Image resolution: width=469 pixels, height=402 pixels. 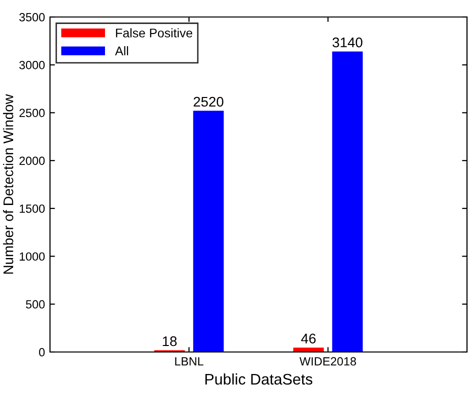 What do you see at coordinates (32, 65) in the screenshot?
I see `y-tick-label: 3000` at bounding box center [32, 65].